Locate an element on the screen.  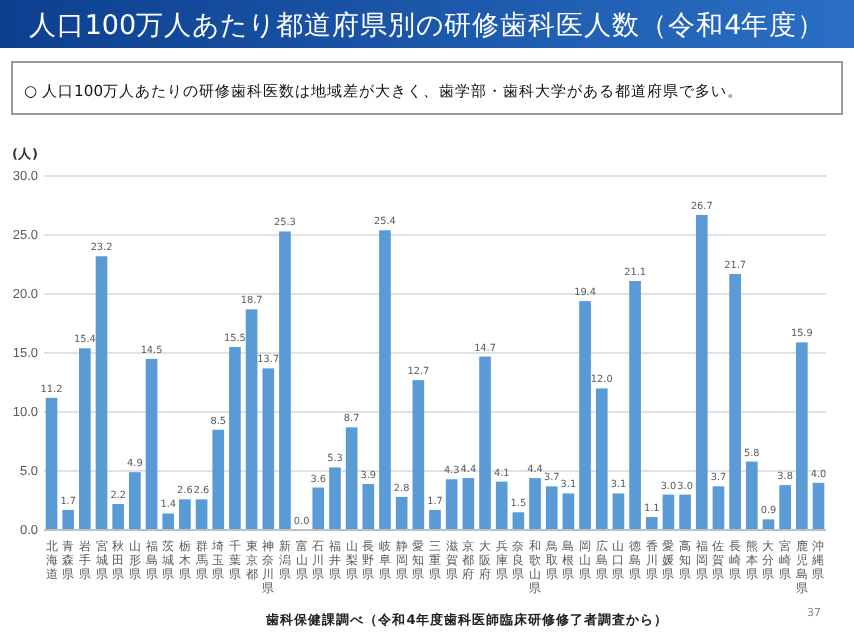
chart-title: 人口100万人あたり都道府県別の研修歯科医人数（令和4年度） is located at coordinates (427, 26).